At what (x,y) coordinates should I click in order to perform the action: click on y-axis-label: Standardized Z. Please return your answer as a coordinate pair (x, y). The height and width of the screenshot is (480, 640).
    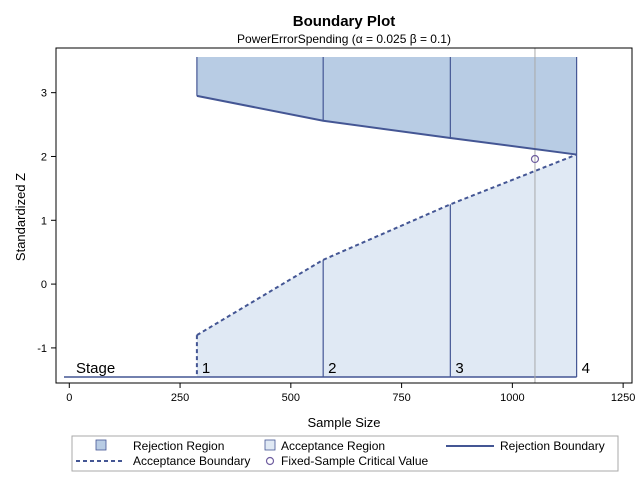
    Looking at the image, I should click on (20, 217).